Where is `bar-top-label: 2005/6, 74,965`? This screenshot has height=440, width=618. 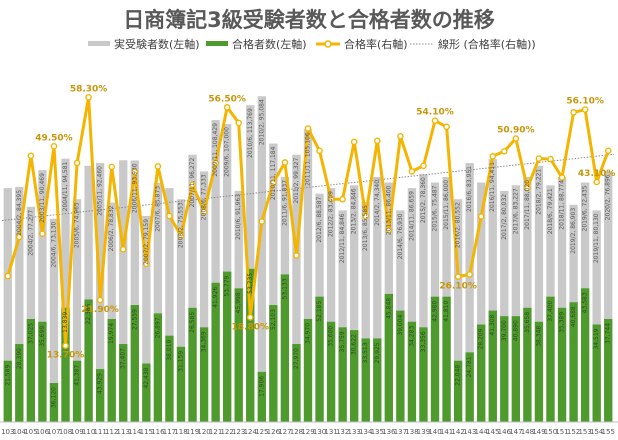
bar-top-label: 2005/6, 74,965 is located at coordinates (77, 225).